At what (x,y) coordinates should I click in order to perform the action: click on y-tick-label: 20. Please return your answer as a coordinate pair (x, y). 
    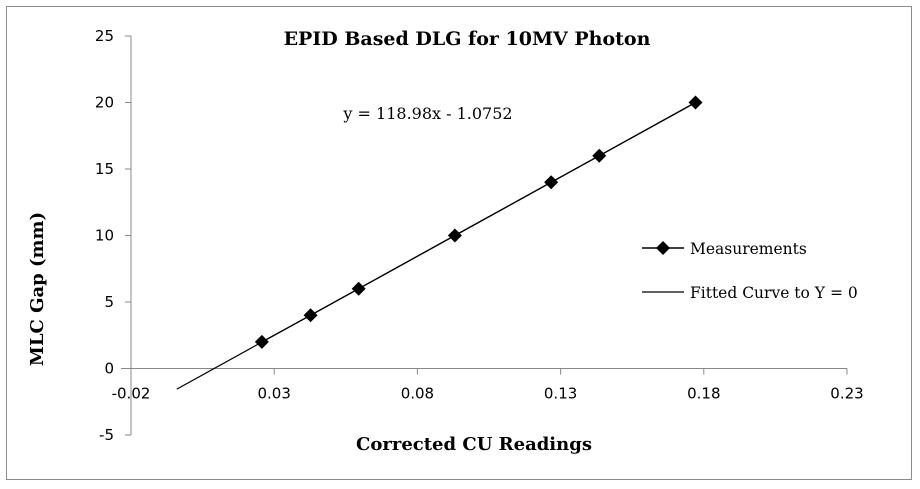
    Looking at the image, I should click on (104, 103).